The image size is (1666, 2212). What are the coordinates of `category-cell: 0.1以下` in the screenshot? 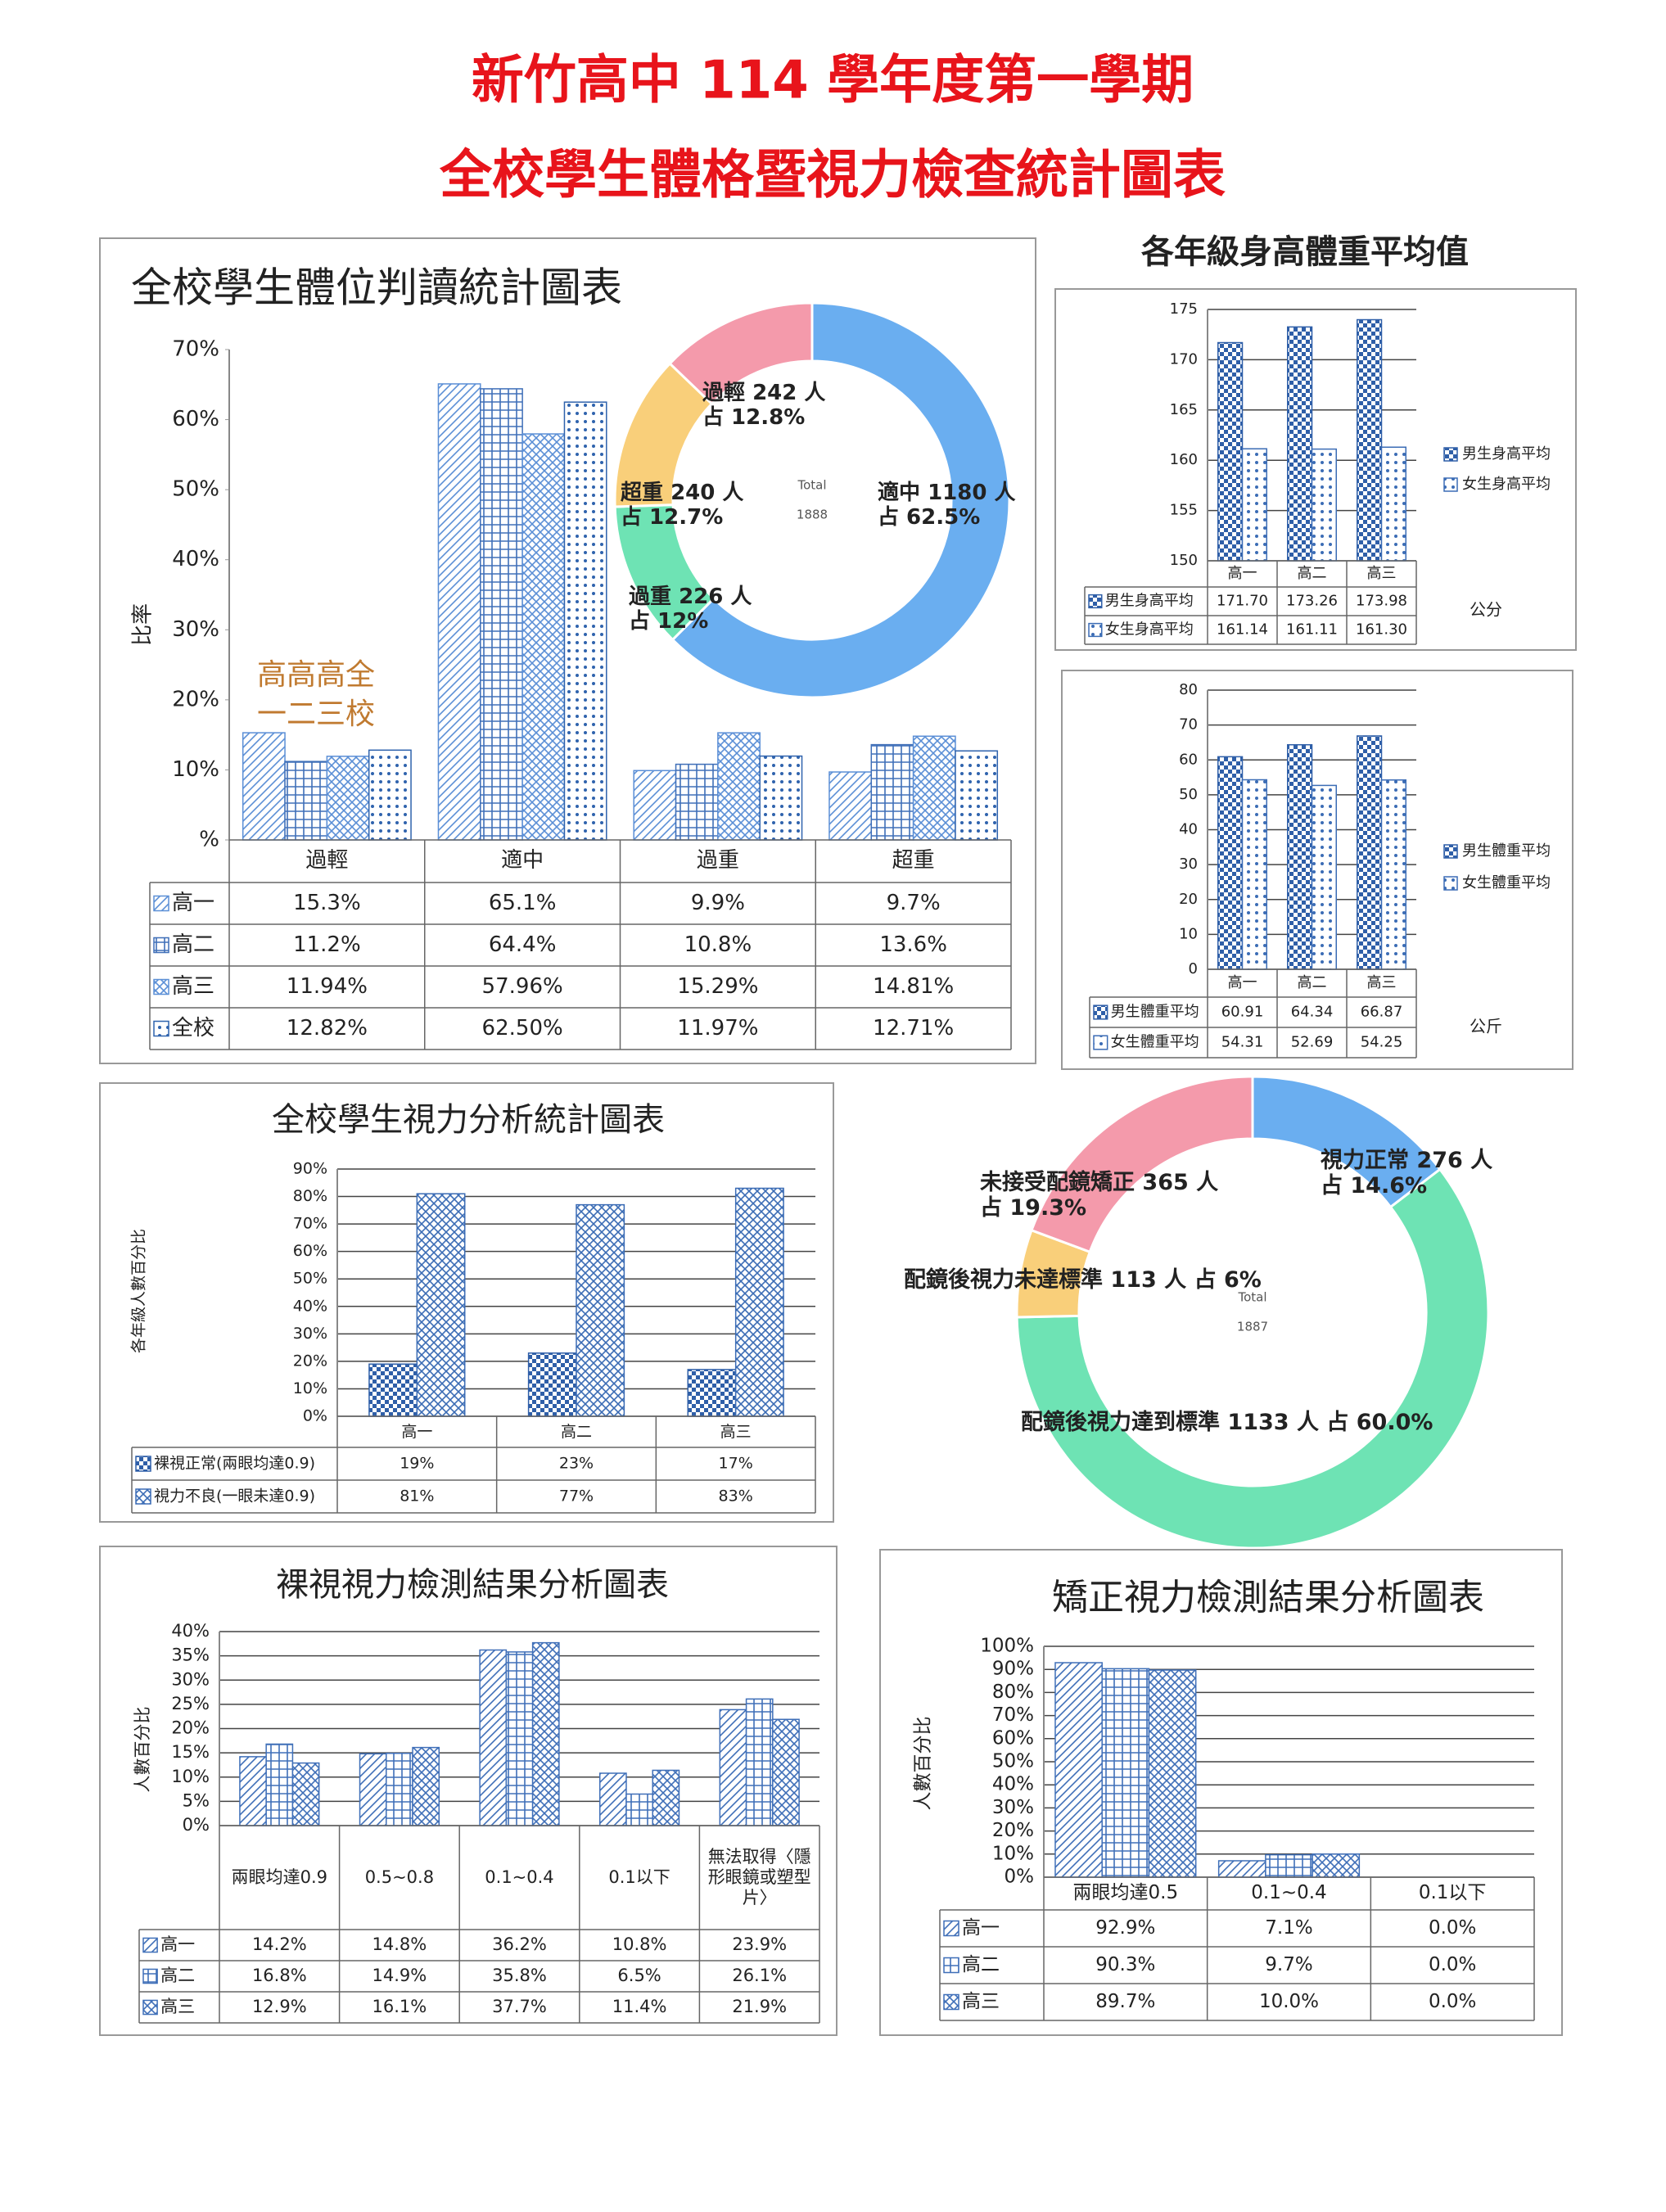 It's located at (639, 1877).